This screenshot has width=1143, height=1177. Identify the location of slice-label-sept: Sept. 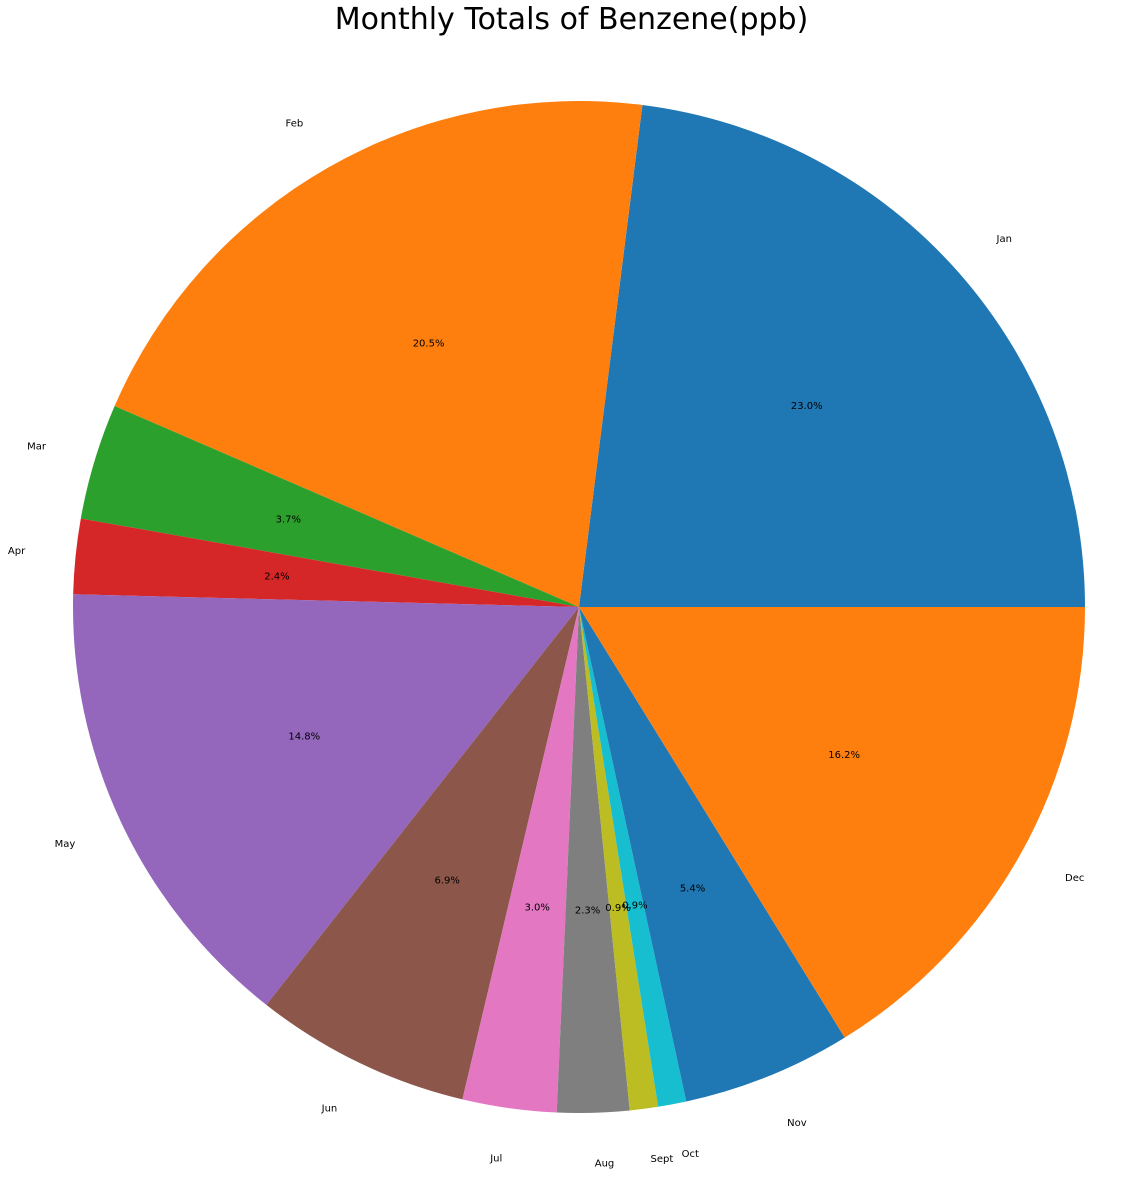
(661, 1159).